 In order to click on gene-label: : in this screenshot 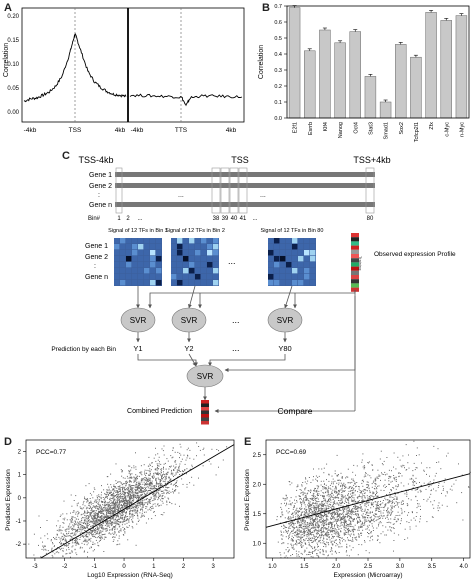, I will do `click(95, 266)`.